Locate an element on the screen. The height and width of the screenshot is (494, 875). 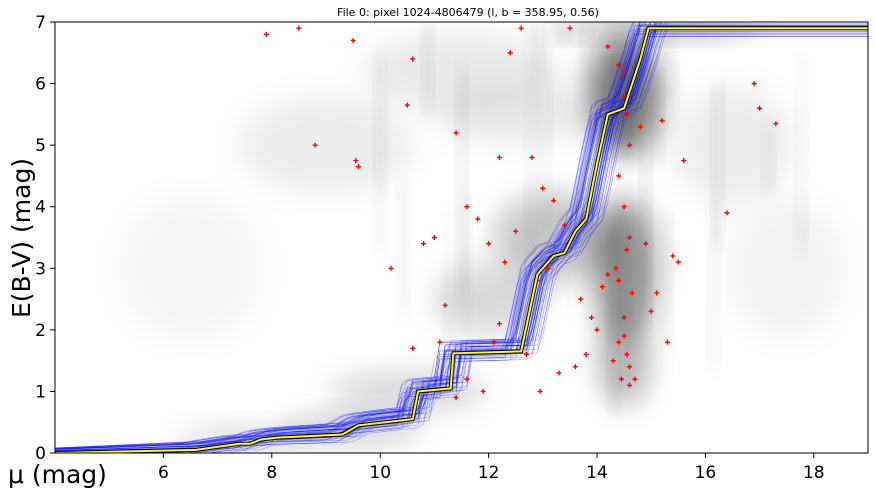
y-axis-label: E(B-V) (mag) is located at coordinates (21, 238).